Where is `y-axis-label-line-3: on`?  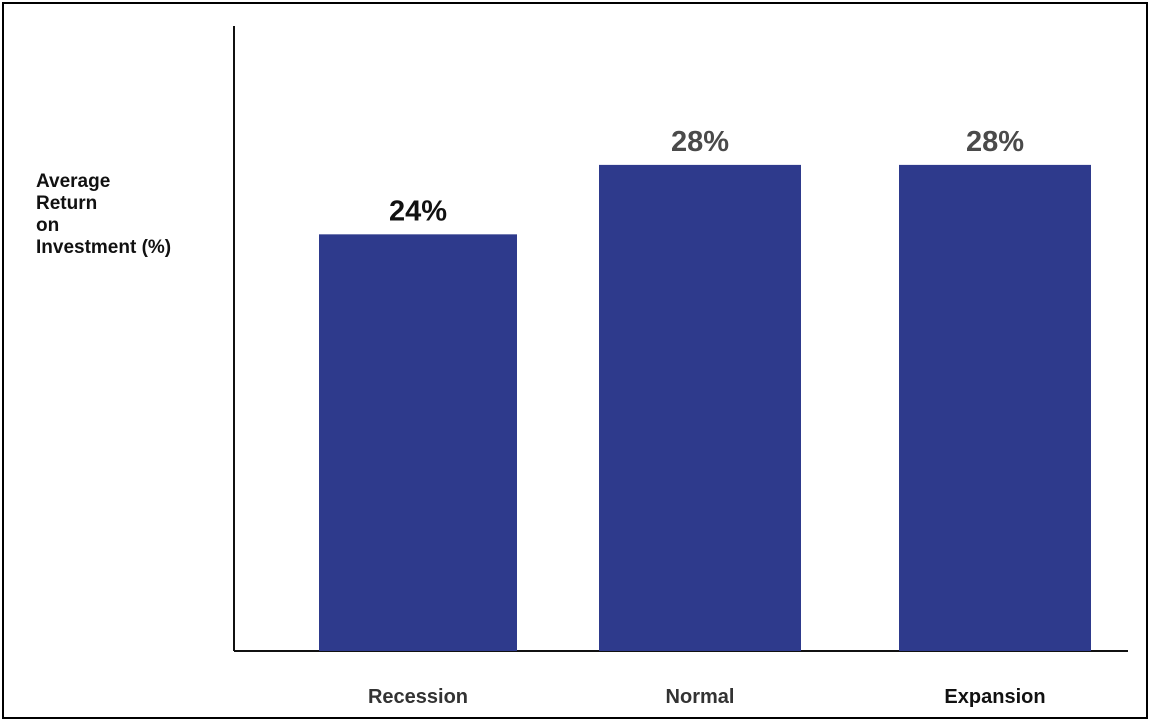
y-axis-label-line-3: on is located at coordinates (48, 225).